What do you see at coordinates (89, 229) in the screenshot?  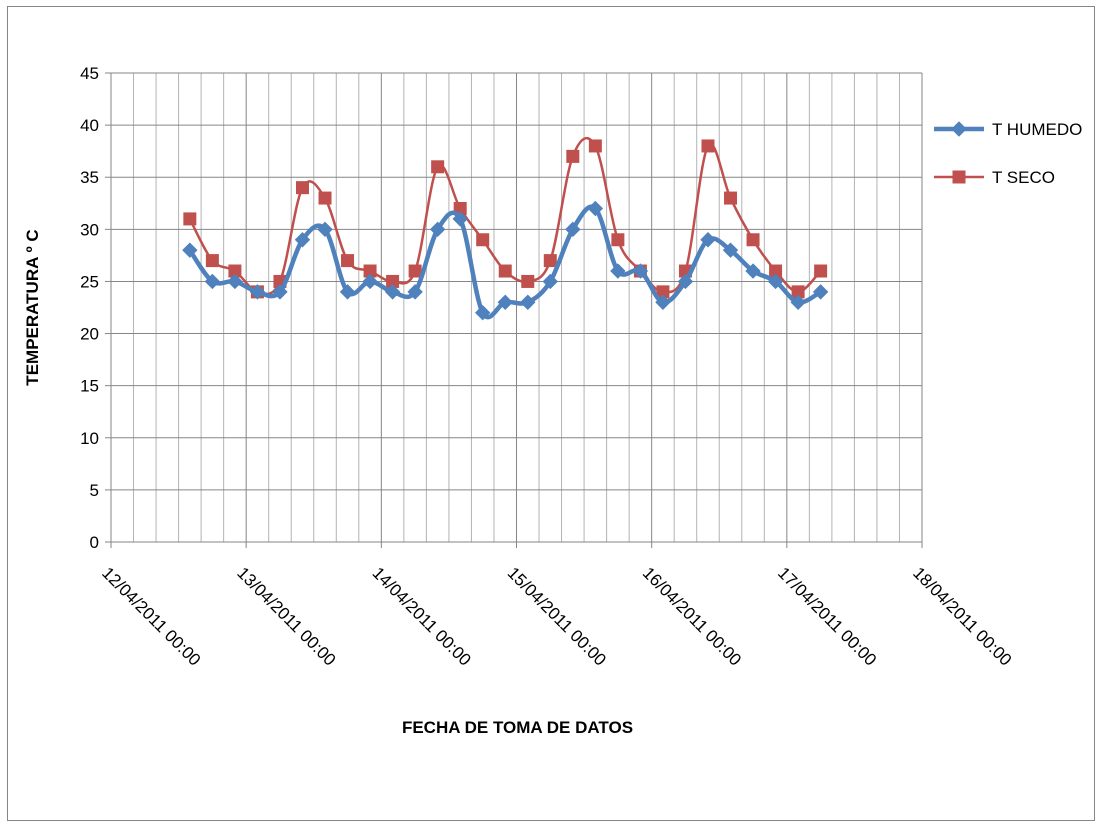 I see `y-tick-label: 30` at bounding box center [89, 229].